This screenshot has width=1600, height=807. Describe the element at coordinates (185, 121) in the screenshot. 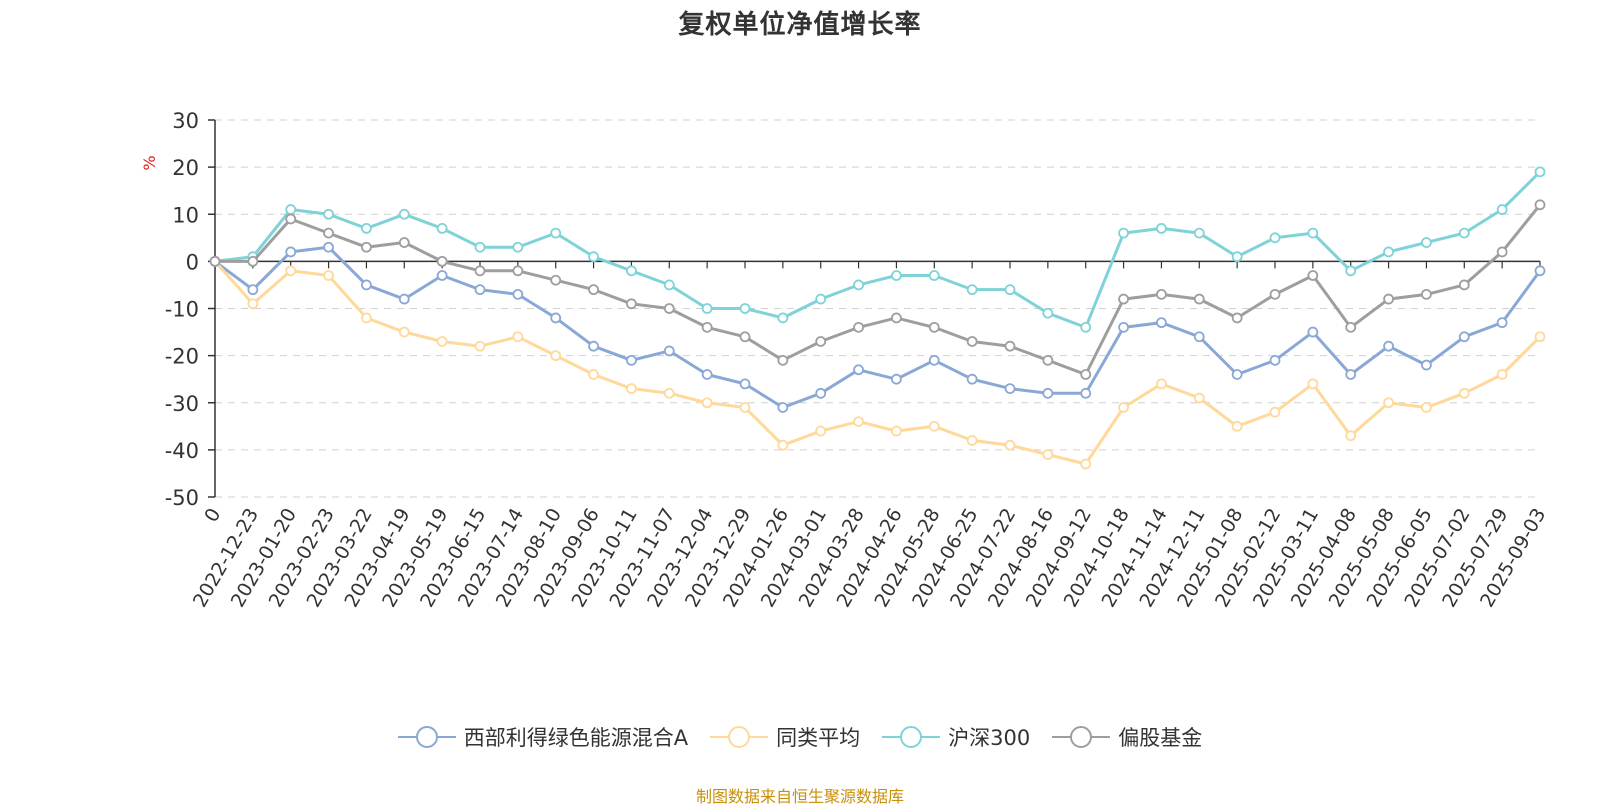

I see `y-tick-label: 30` at that location.